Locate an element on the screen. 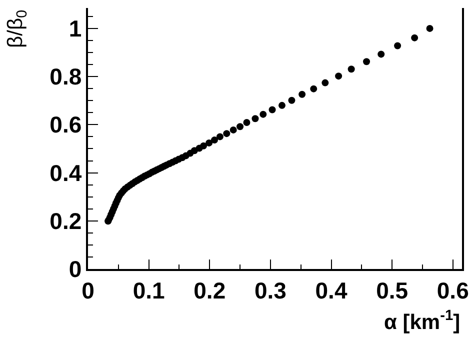 This screenshot has width=474, height=343. y-tick-label: 0.8 is located at coordinates (66, 77).